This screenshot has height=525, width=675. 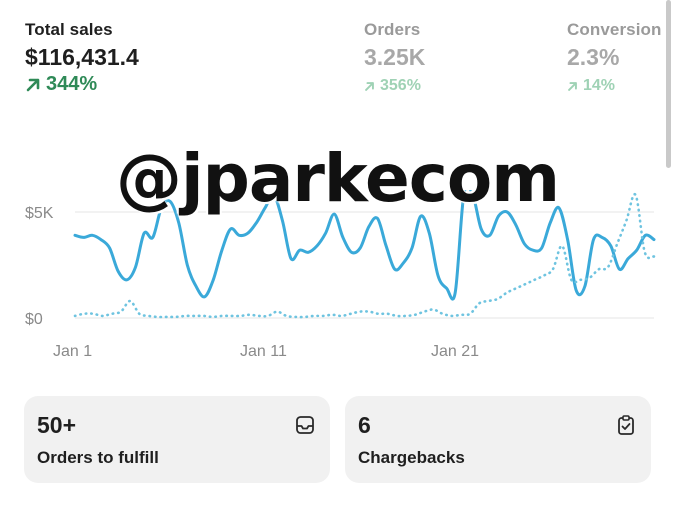 I want to click on metric-change-value: 356%, so click(x=400, y=85).